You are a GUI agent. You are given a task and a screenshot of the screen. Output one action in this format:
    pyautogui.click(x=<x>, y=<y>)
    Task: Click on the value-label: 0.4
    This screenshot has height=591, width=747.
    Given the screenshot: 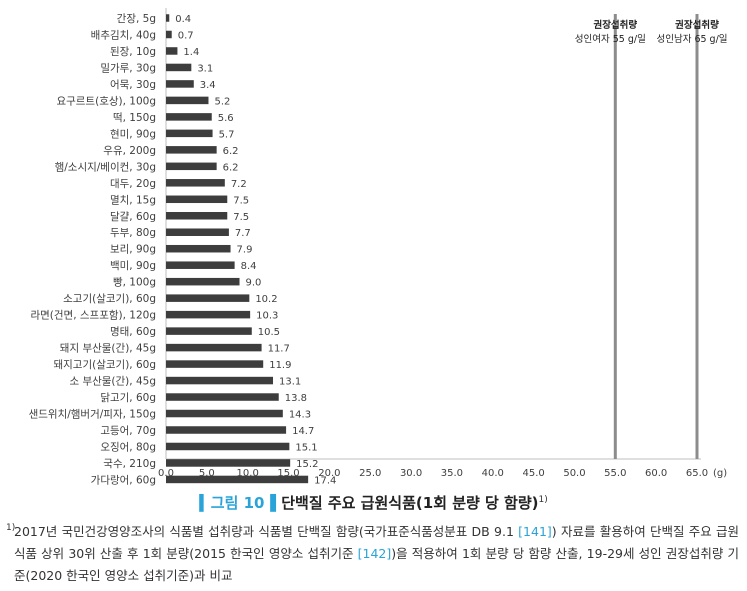 What is the action you would take?
    pyautogui.click(x=183, y=19)
    